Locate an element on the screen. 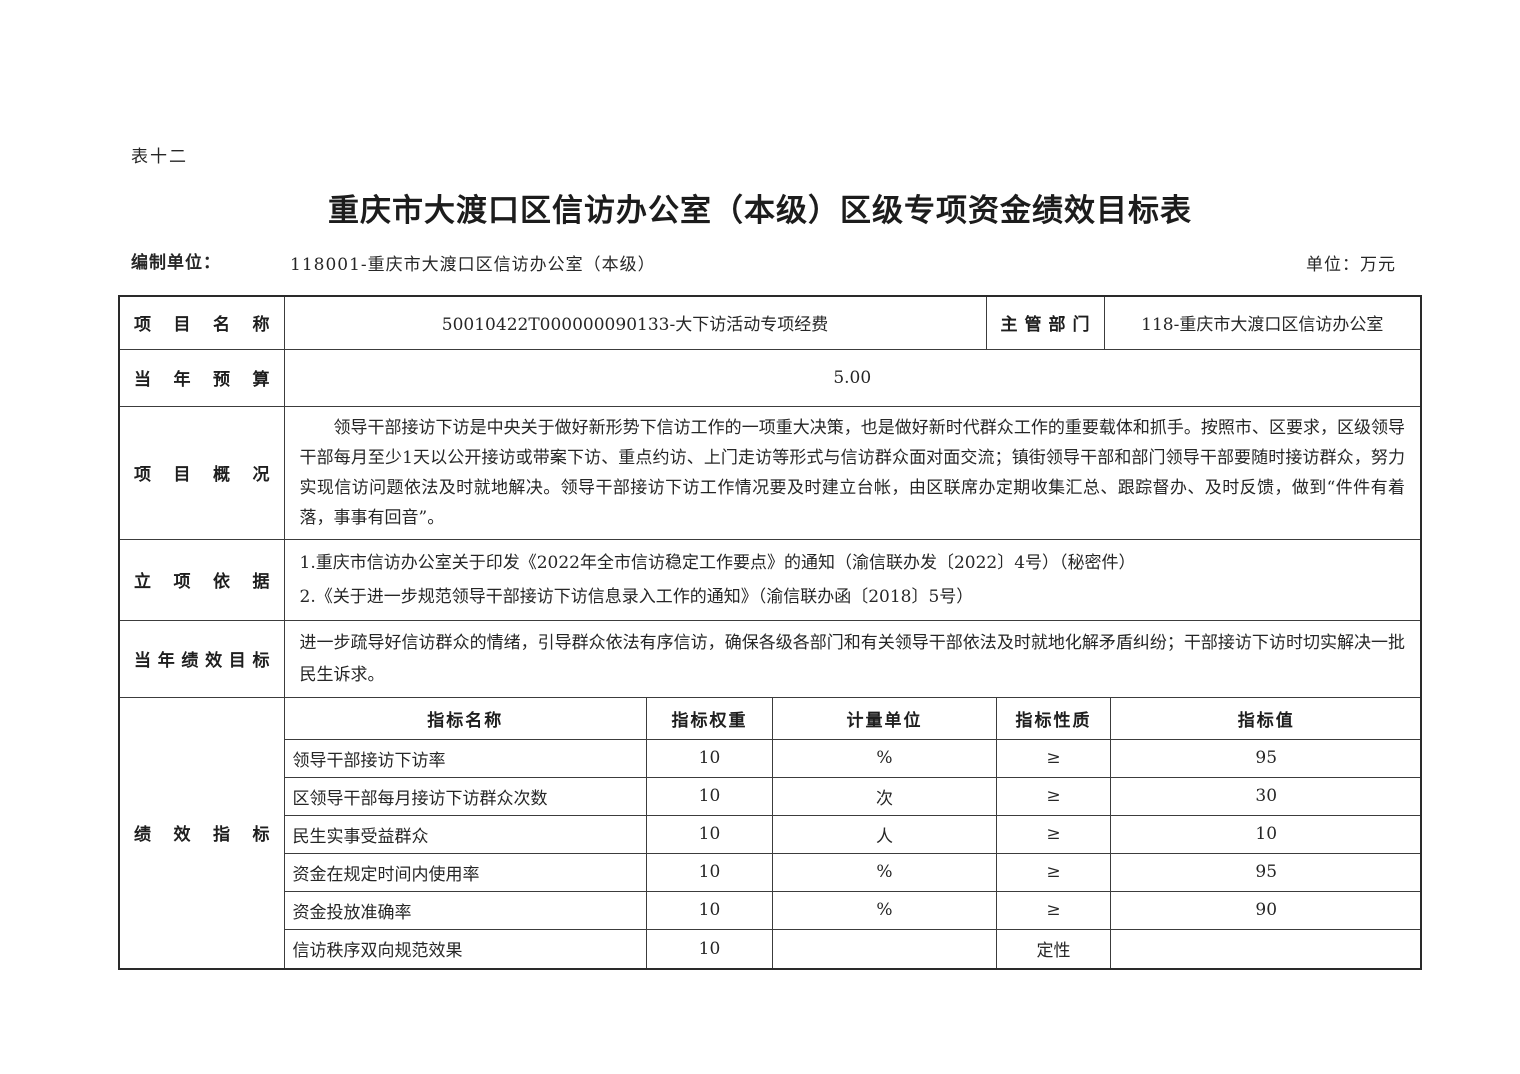  indicator-row: 区领导干部每月接访下访群众次数 10 次 ≥ 30 is located at coordinates (853, 796).